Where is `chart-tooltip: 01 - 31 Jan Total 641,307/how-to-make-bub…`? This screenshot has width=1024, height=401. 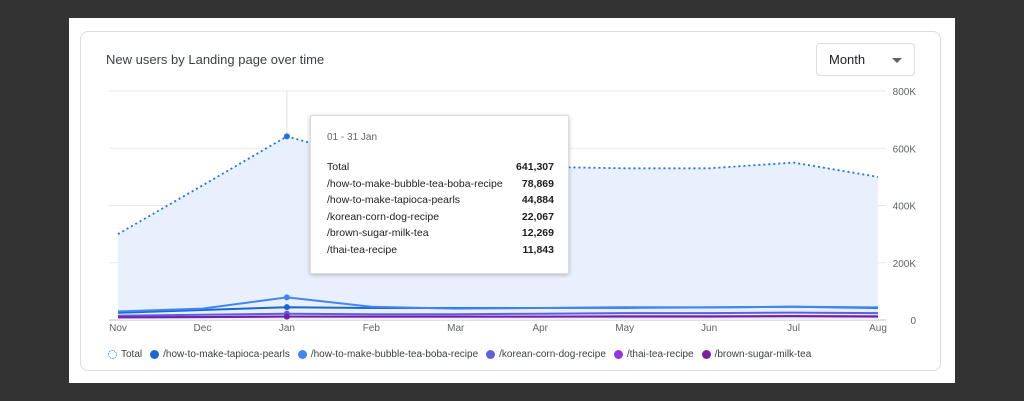 chart-tooltip: 01 - 31 Jan Total 641,307/how-to-make-bub… is located at coordinates (439, 194).